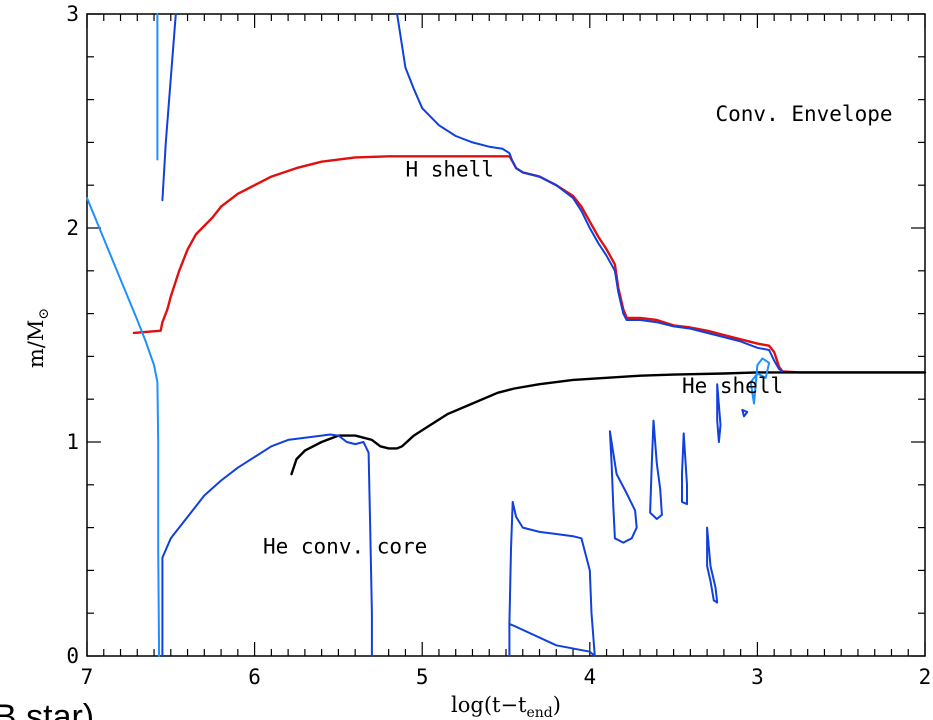 The image size is (933, 720). Describe the element at coordinates (47, 709) in the screenshot. I see `partial-caption-text: B star)` at that location.